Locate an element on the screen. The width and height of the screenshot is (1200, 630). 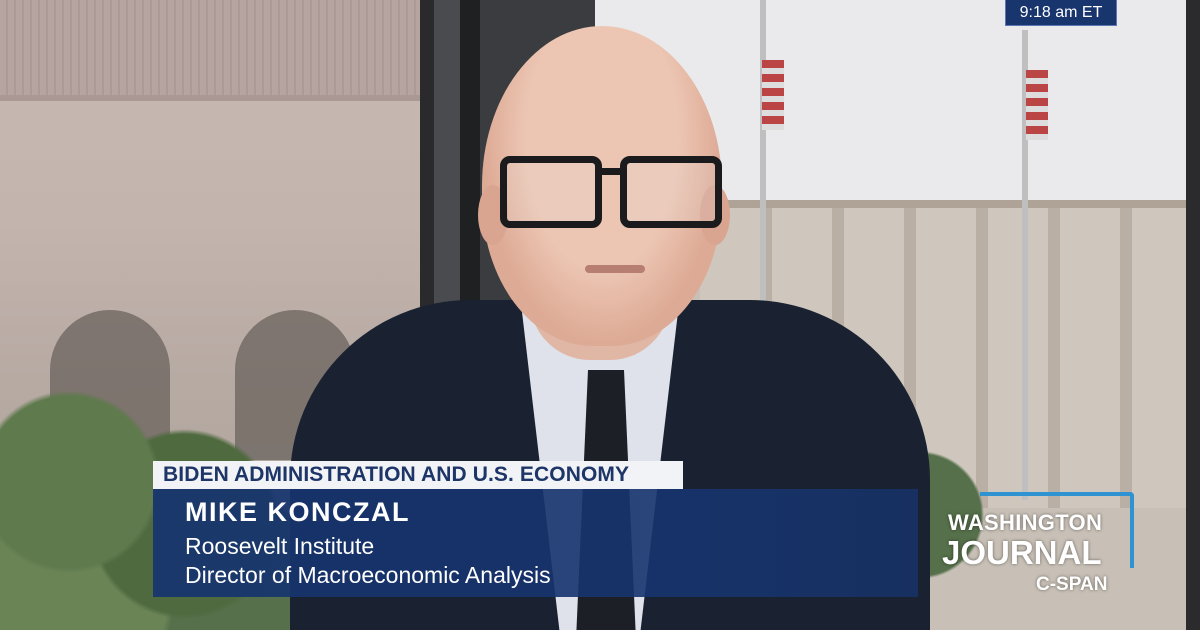
logo-network: C-SPAN is located at coordinates (1072, 584).